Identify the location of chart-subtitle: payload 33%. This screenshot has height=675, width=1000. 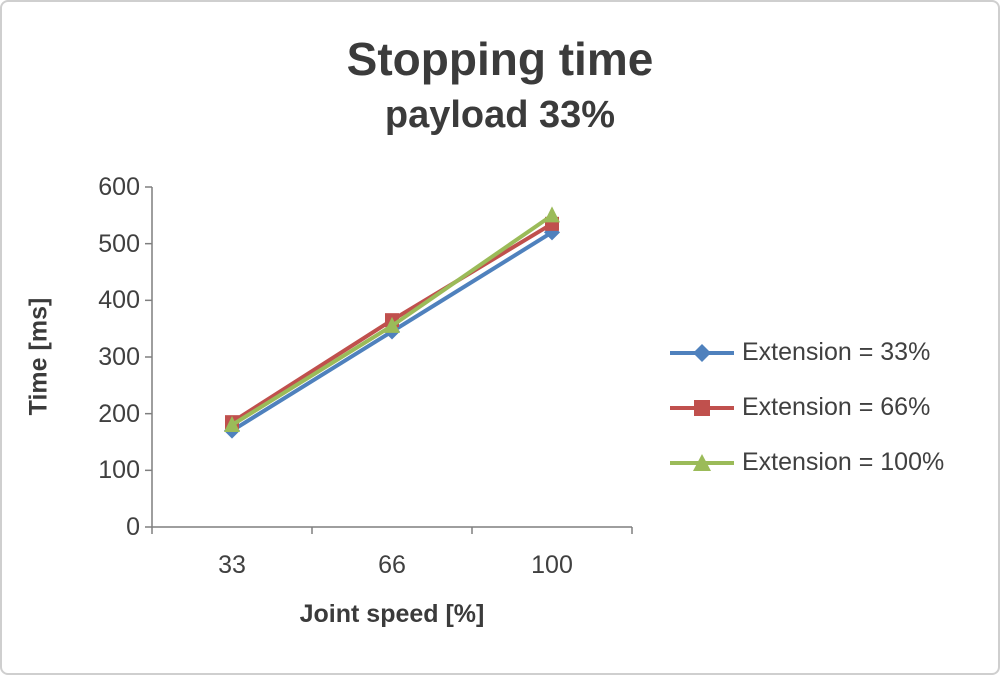
(500, 115).